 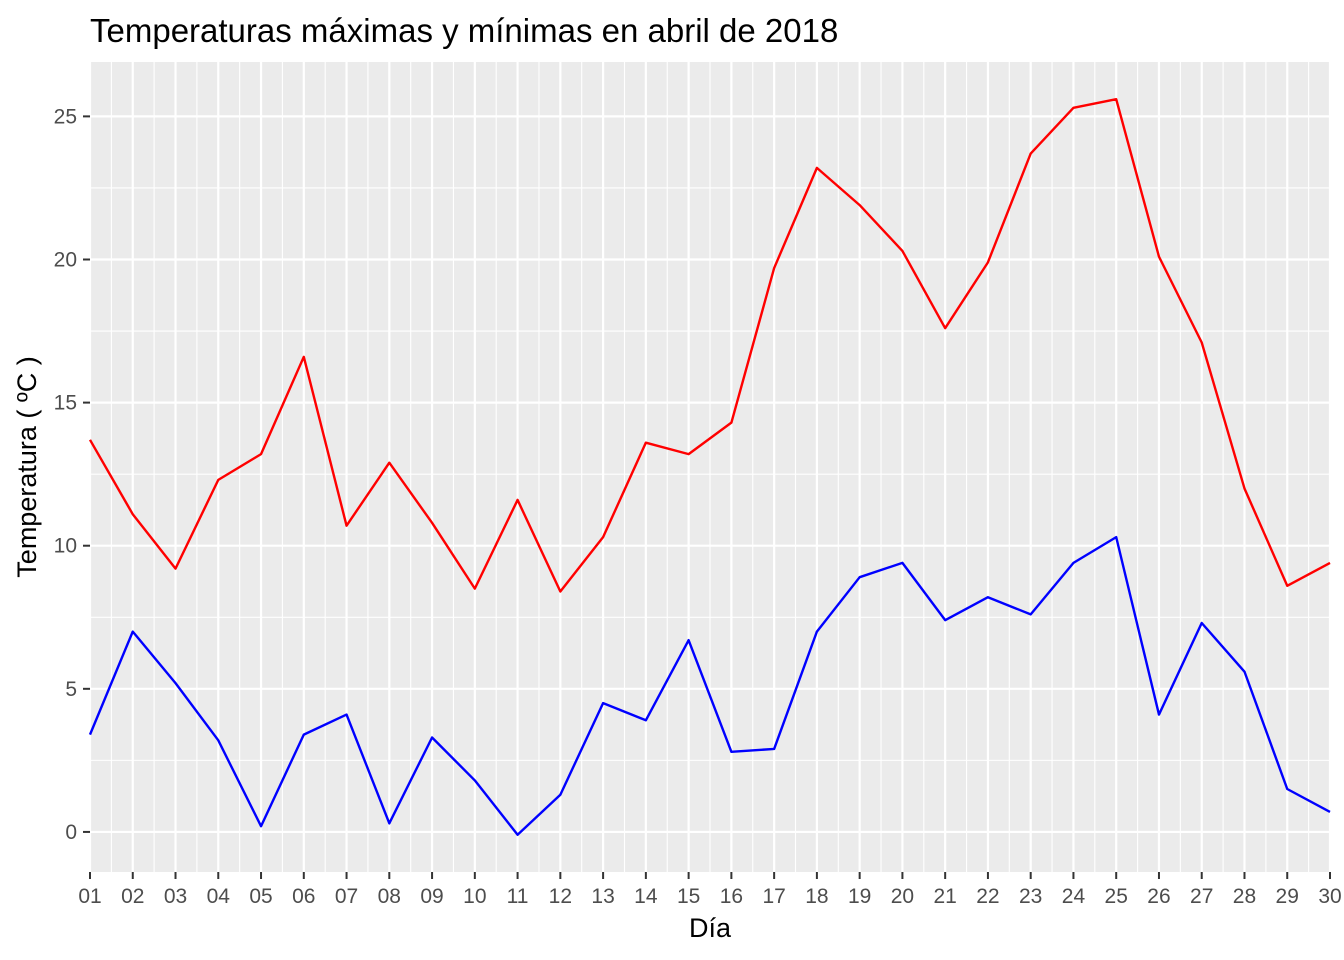 What do you see at coordinates (175, 896) in the screenshot?
I see `x-tick-label: 03` at bounding box center [175, 896].